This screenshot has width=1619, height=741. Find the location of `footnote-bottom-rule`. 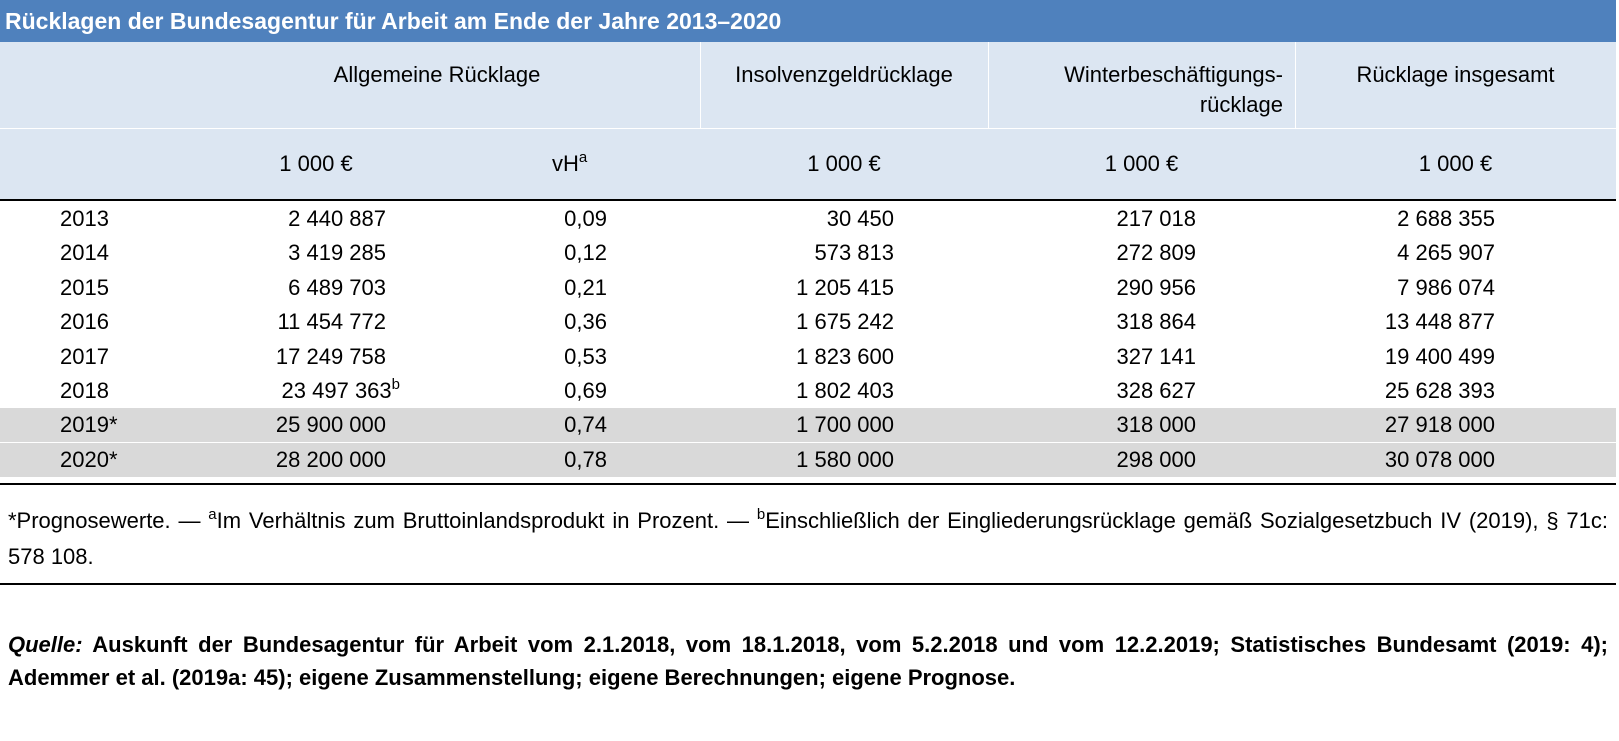

footnote-bottom-rule is located at coordinates (808, 584).